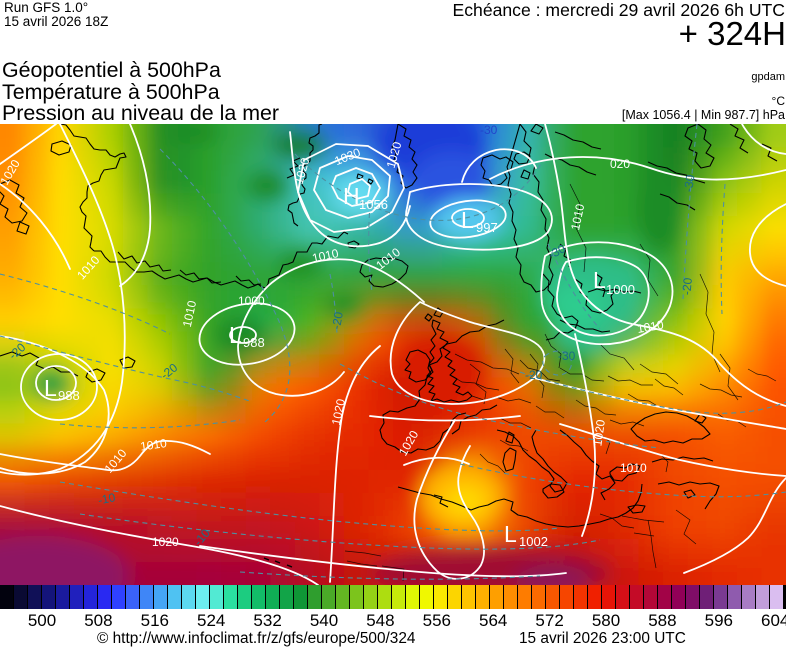 The width and height of the screenshot is (786, 648). Describe the element at coordinates (533, 541) in the screenshot. I see `svg-text: 1002` at that location.